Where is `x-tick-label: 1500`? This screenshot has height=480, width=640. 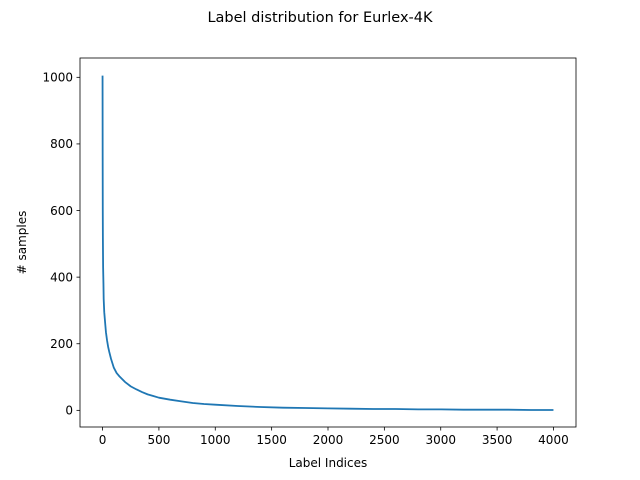
x-tick-label: 1500 is located at coordinates (271, 440).